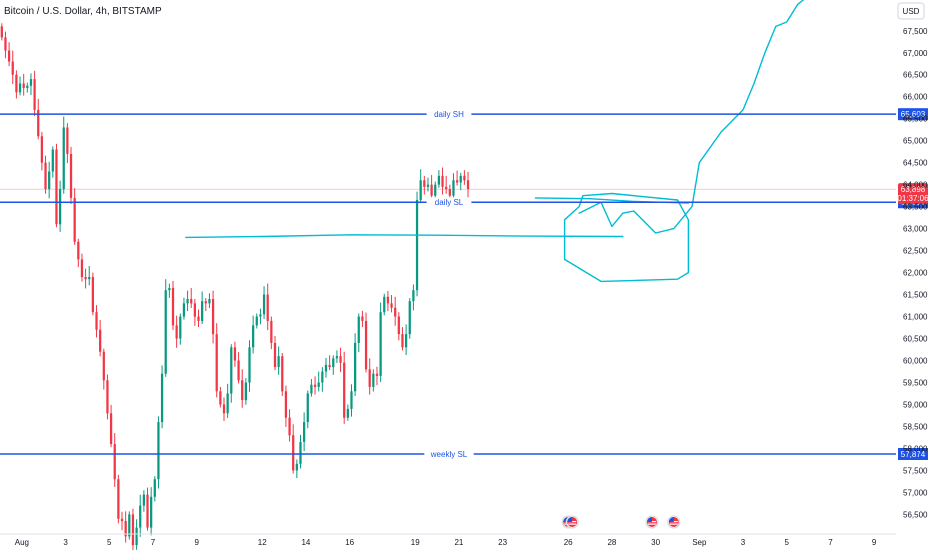 The image size is (932, 550). What do you see at coordinates (611, 542) in the screenshot?
I see `time-tick-label: 28` at bounding box center [611, 542].